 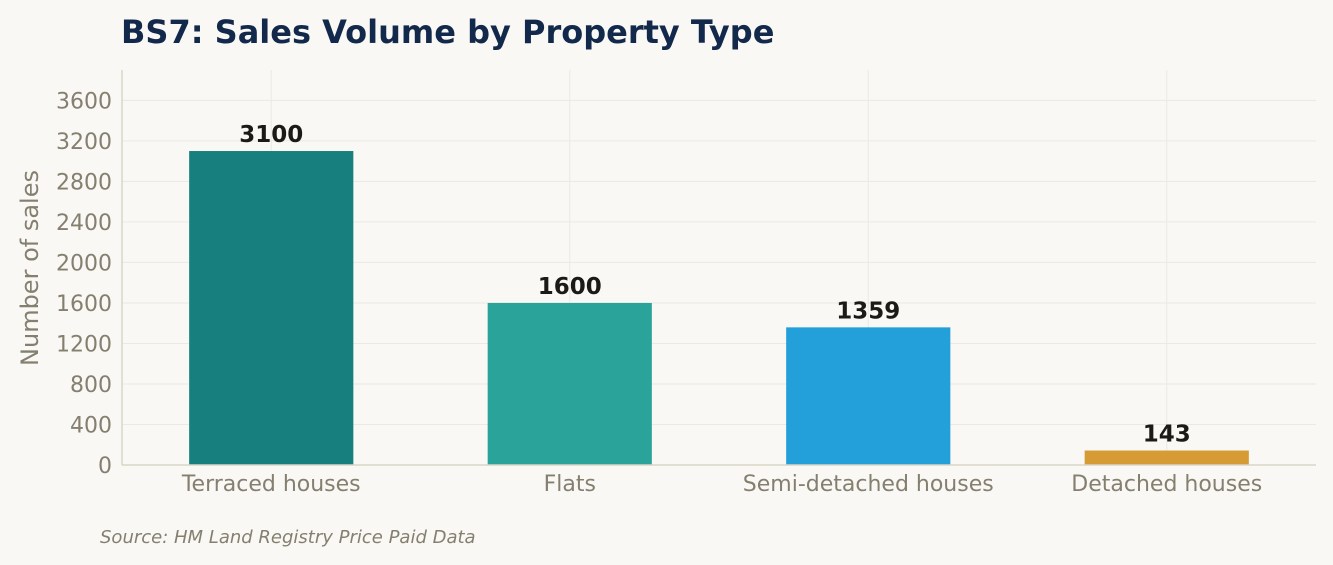 I want to click on x-tick-label: Terraced houses, so click(x=271, y=484).